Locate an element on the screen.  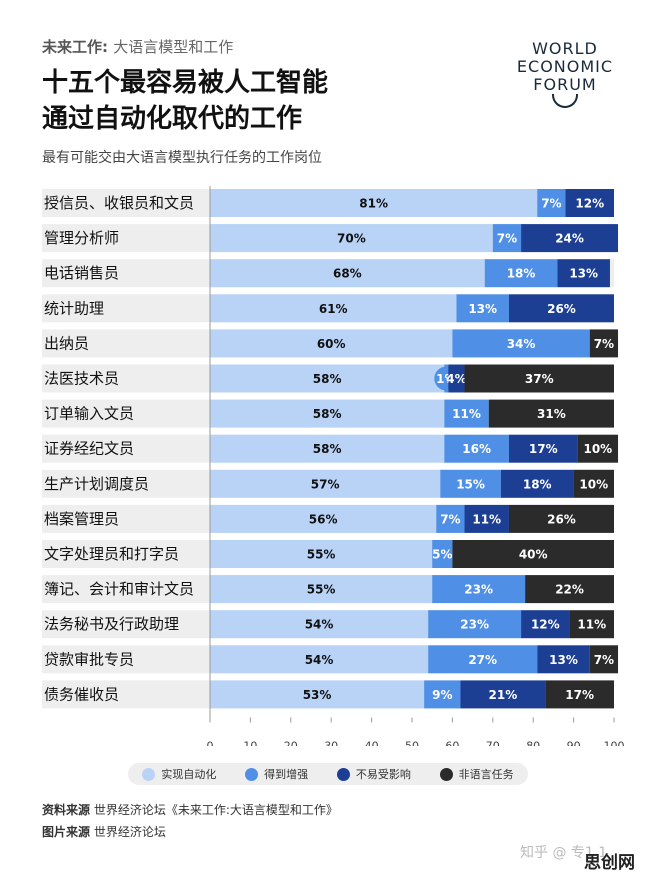
data-label: 5% is located at coordinates (442, 555).